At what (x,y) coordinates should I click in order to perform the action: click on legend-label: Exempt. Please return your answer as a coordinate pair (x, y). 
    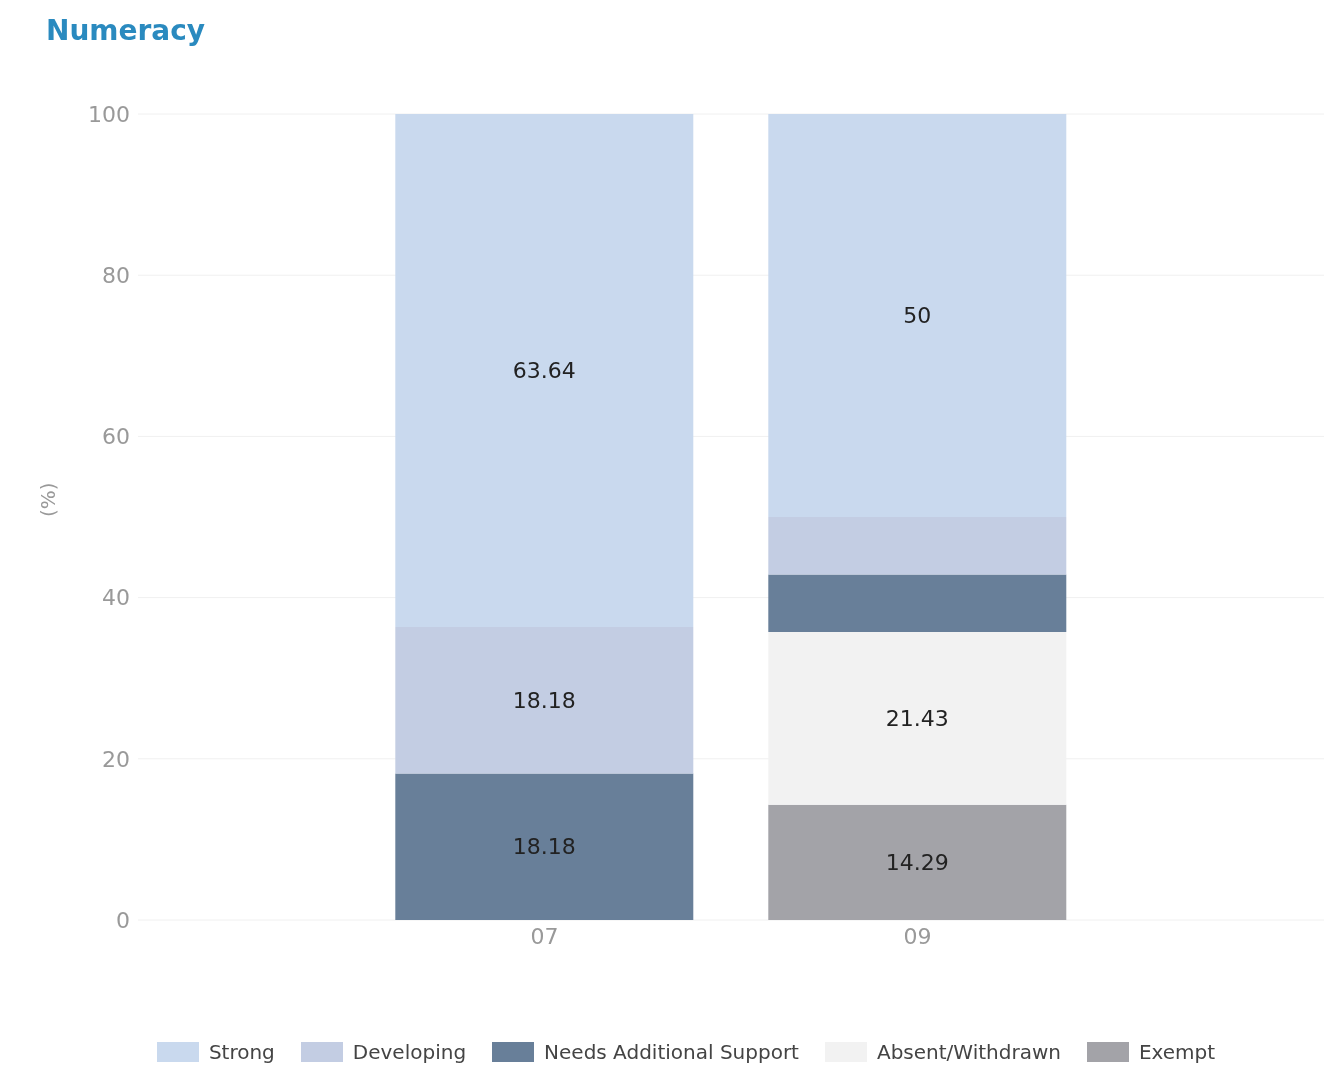
    Looking at the image, I should click on (1177, 1052).